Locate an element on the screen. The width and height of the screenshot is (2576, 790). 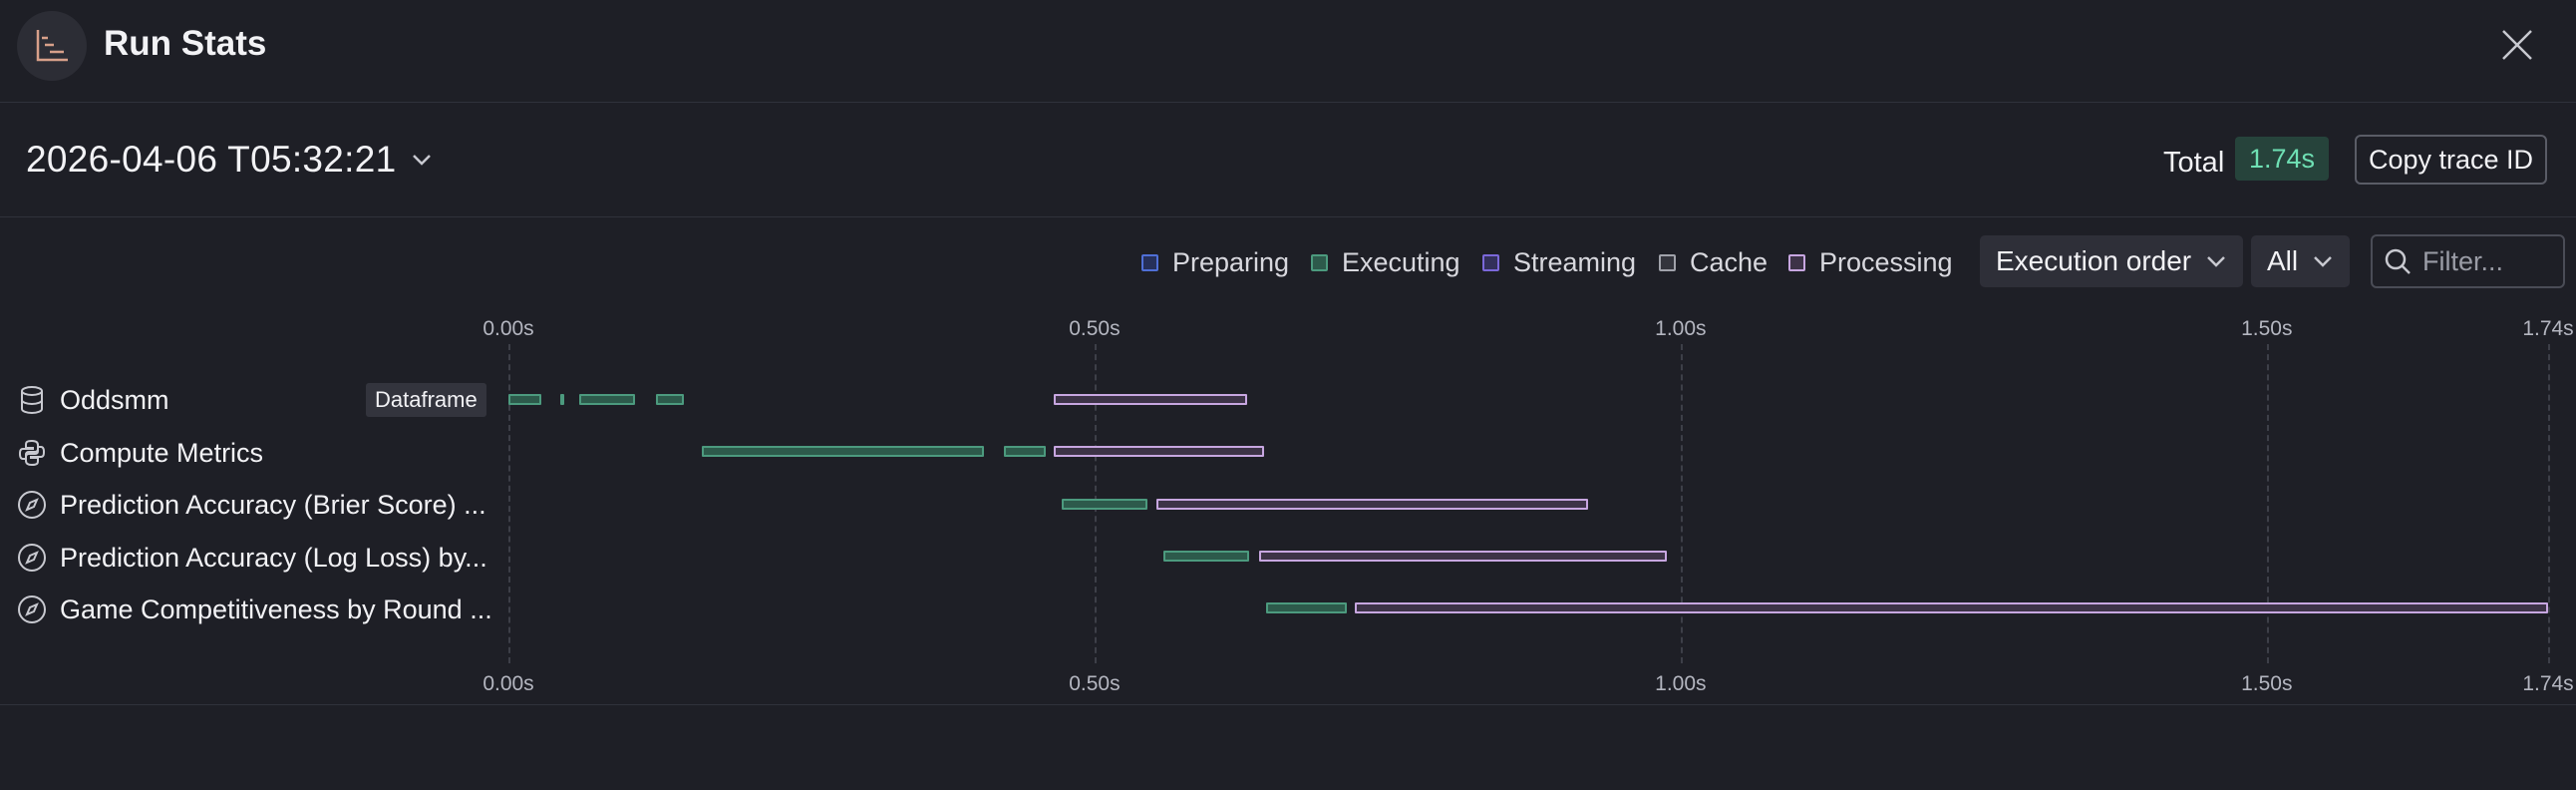
execution-order-select: Execution order is located at coordinates (2112, 261).